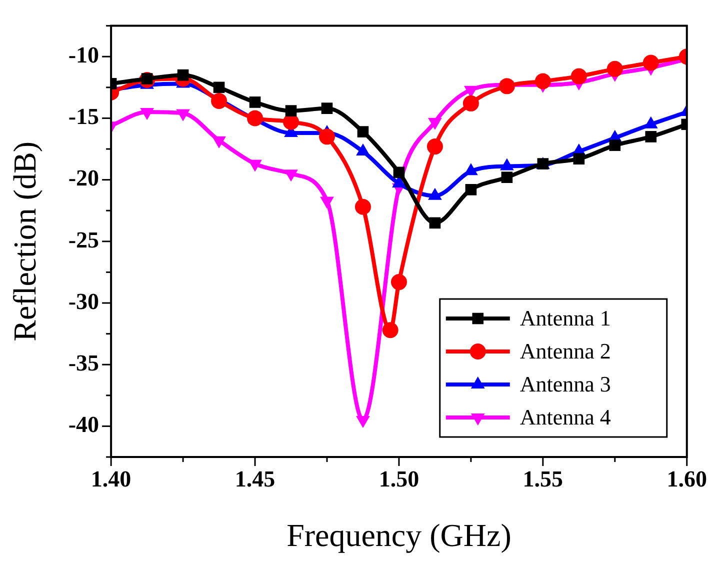 This screenshot has width=717, height=565. I want to click on legend-label: Antenna 4, so click(565, 417).